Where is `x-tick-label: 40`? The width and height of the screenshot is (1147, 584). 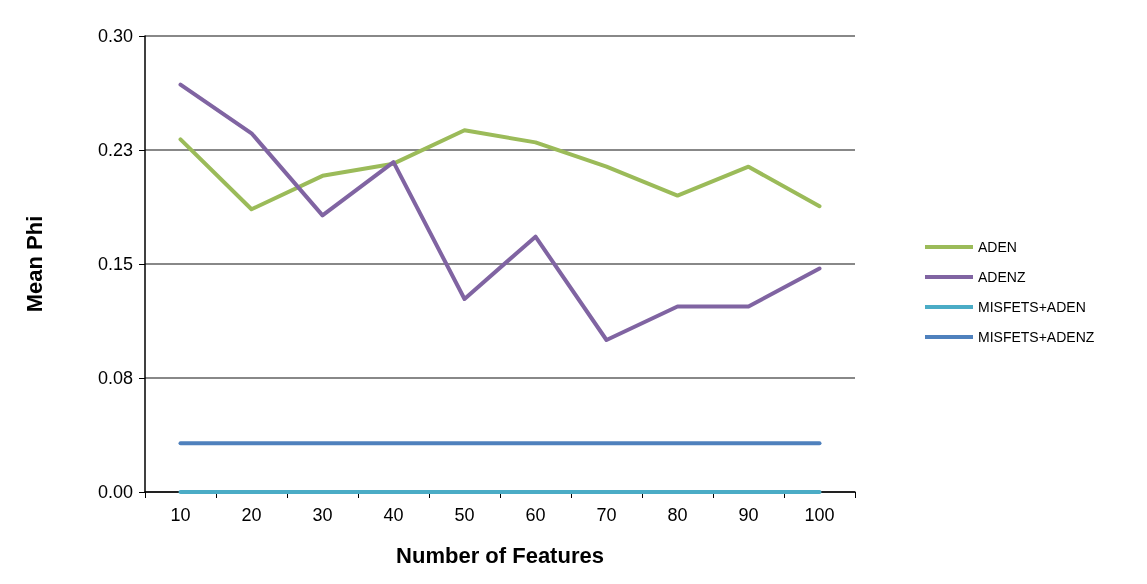 x-tick-label: 40 is located at coordinates (393, 515).